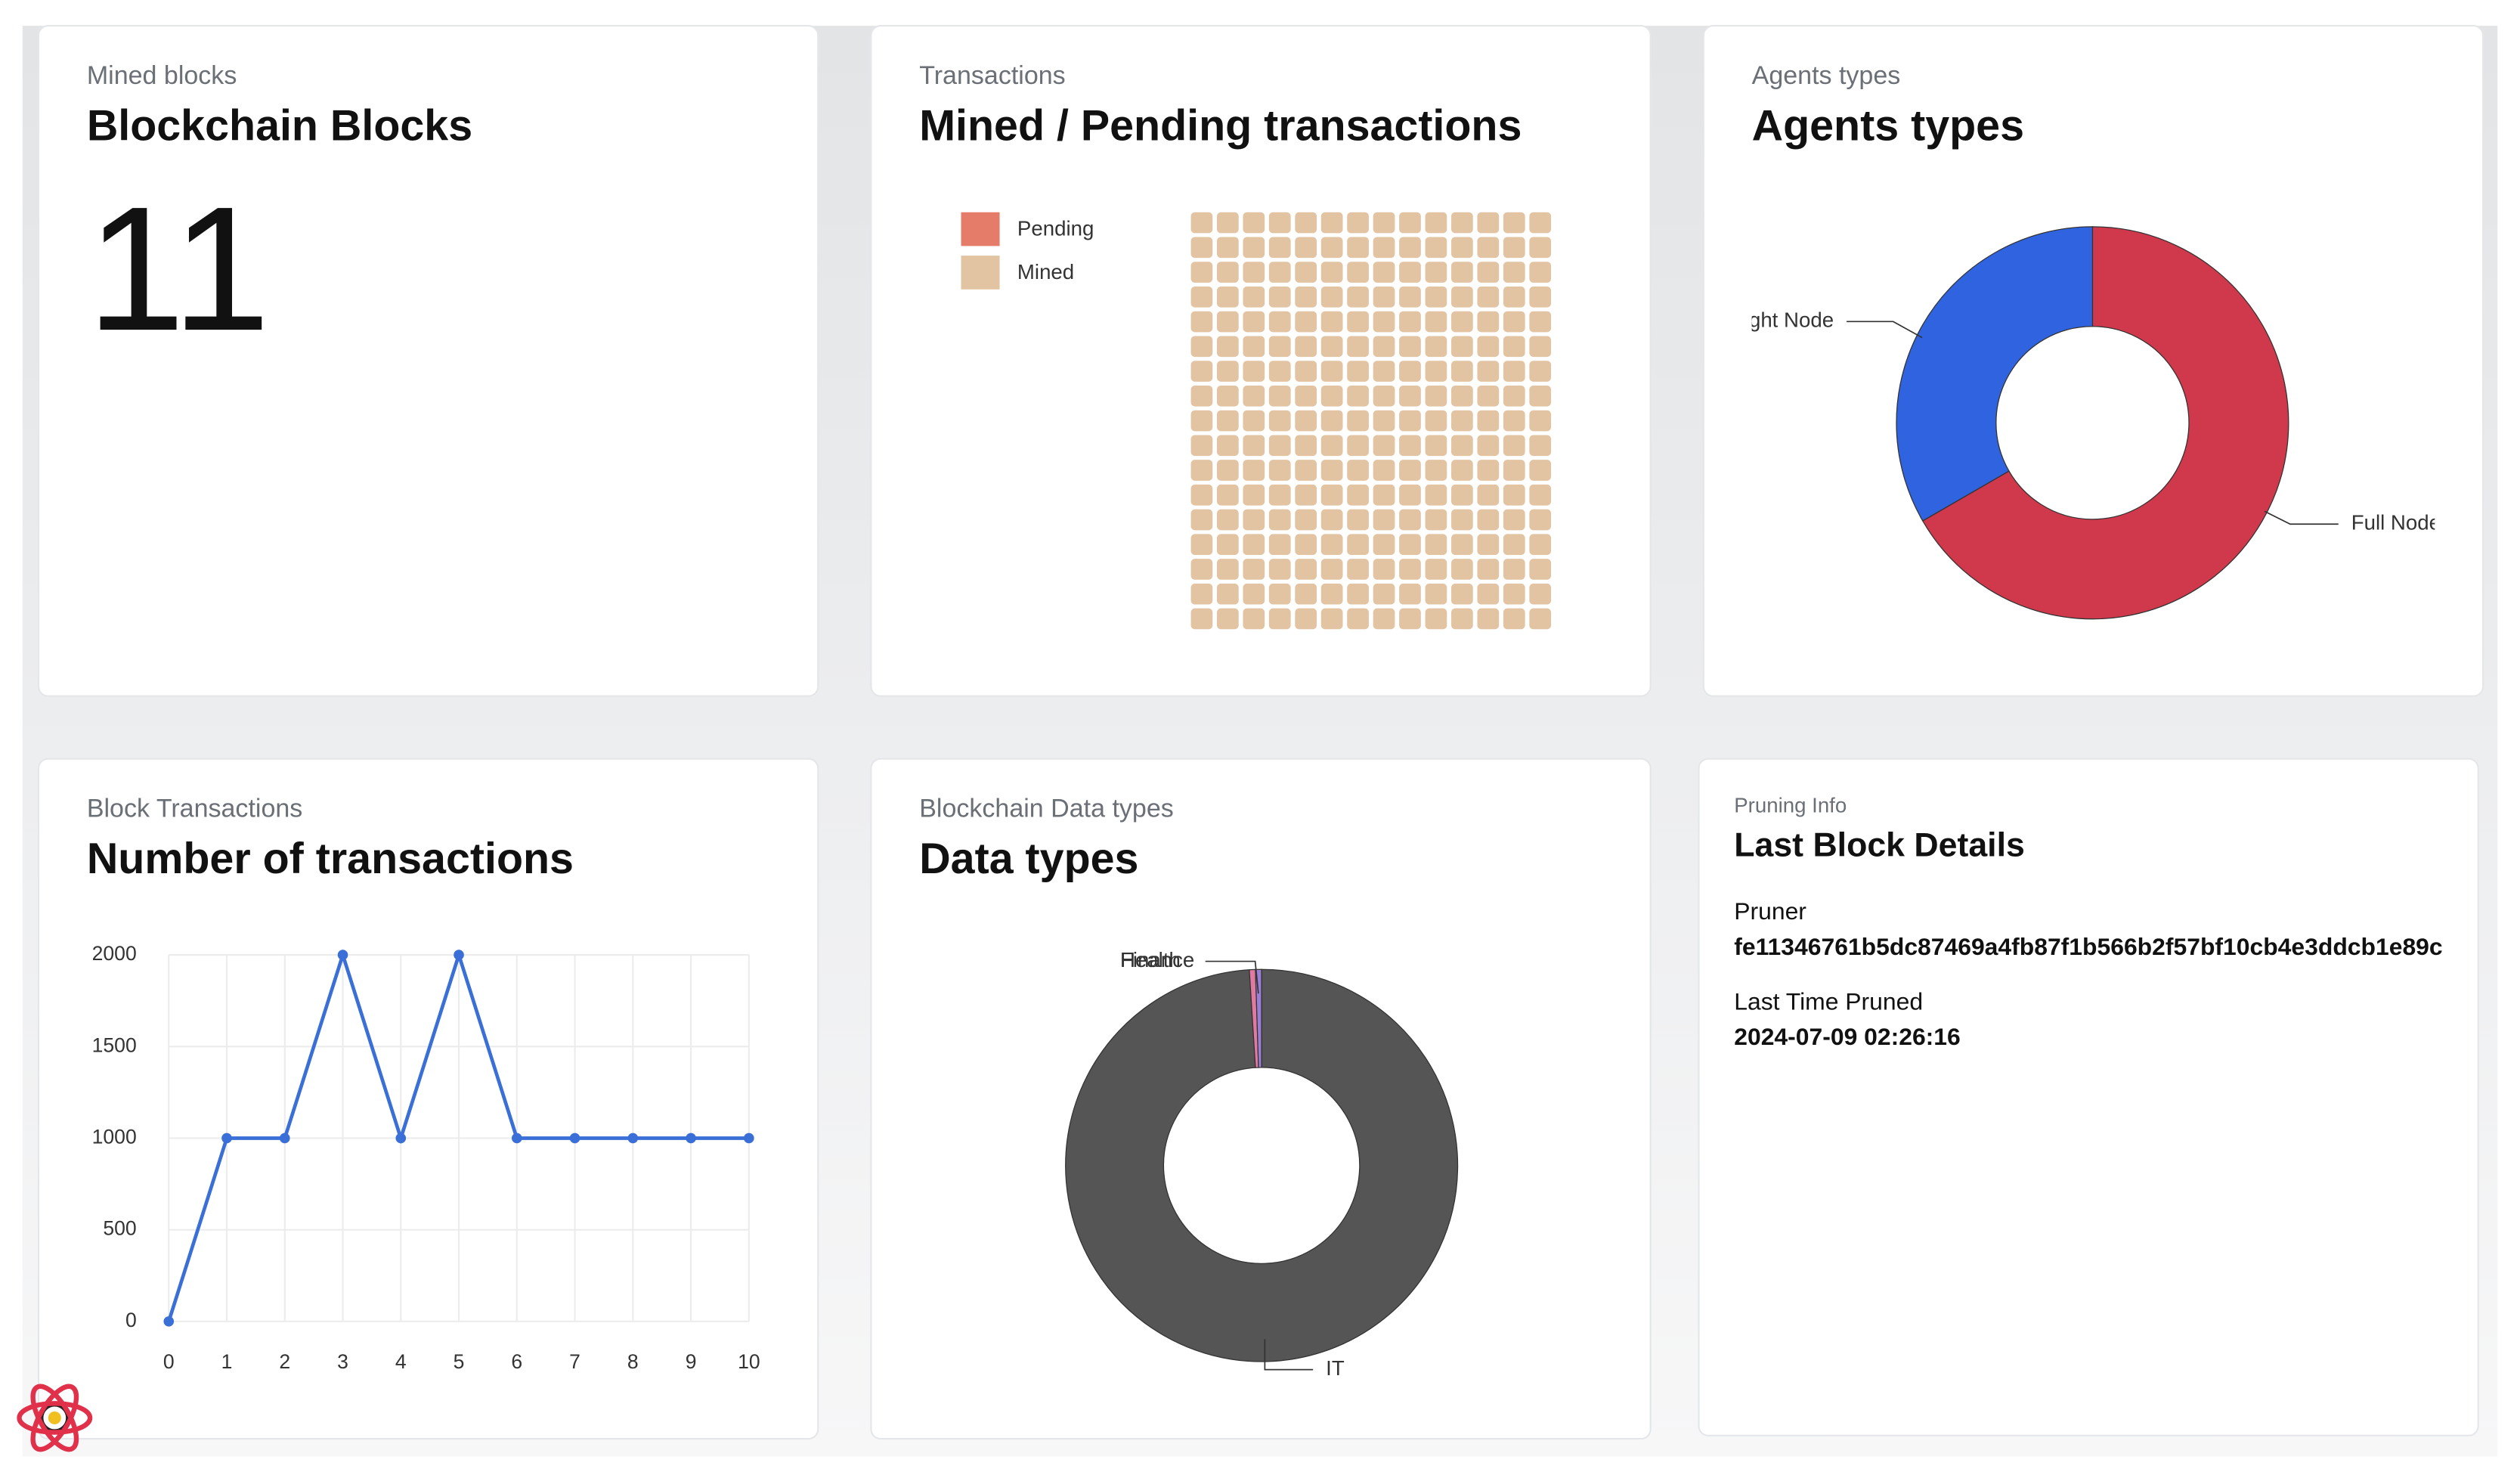  I want to click on card-title: Blockchain Blocks, so click(279, 125).